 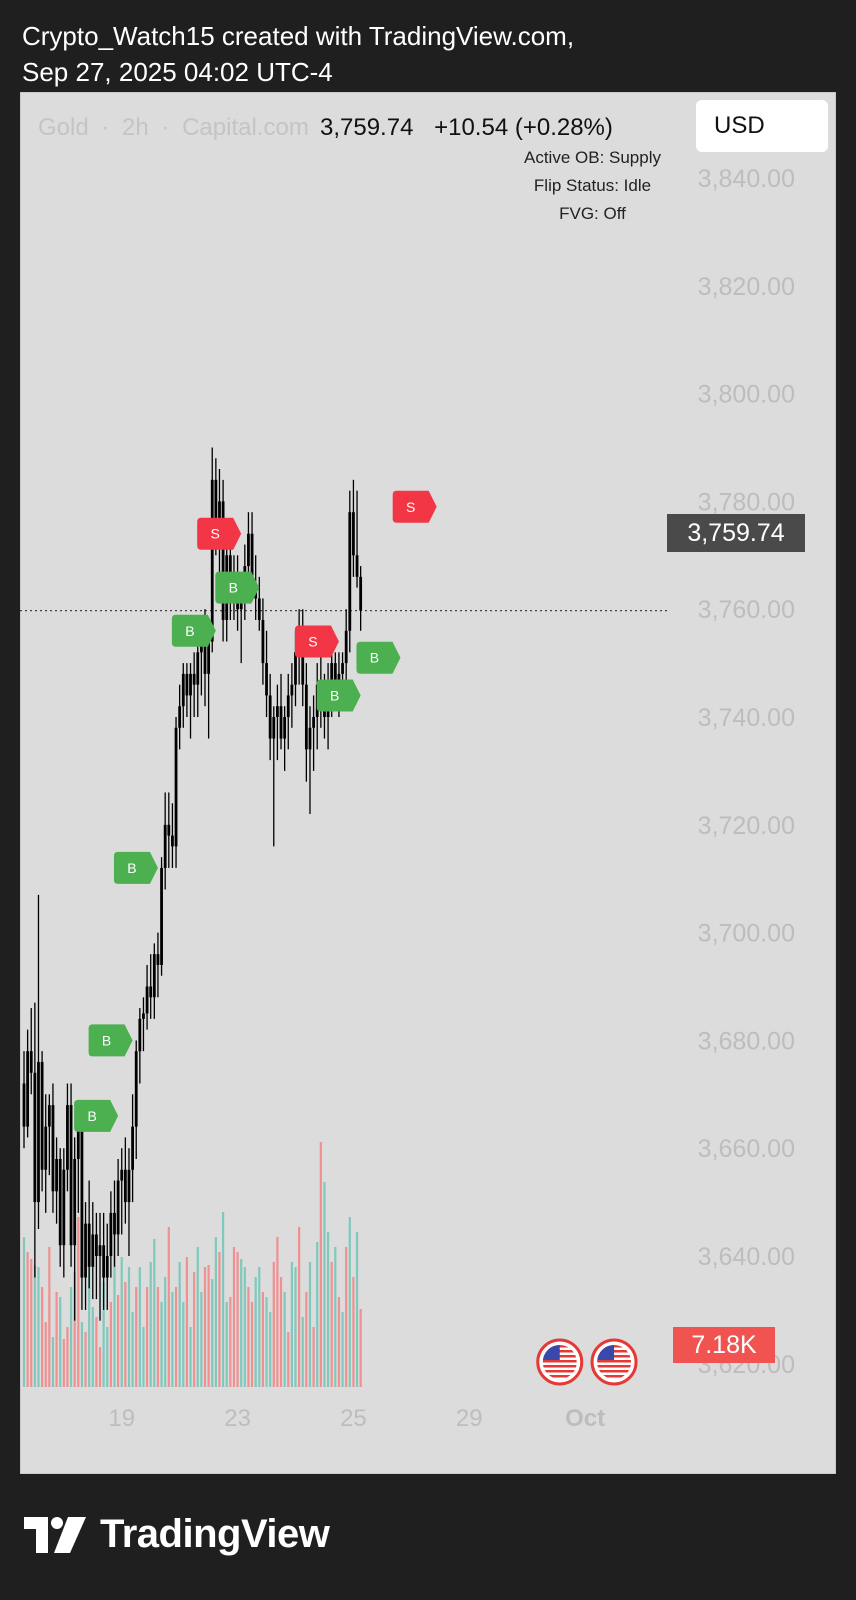 I want to click on symbol-interval: 2h, so click(x=135, y=127).